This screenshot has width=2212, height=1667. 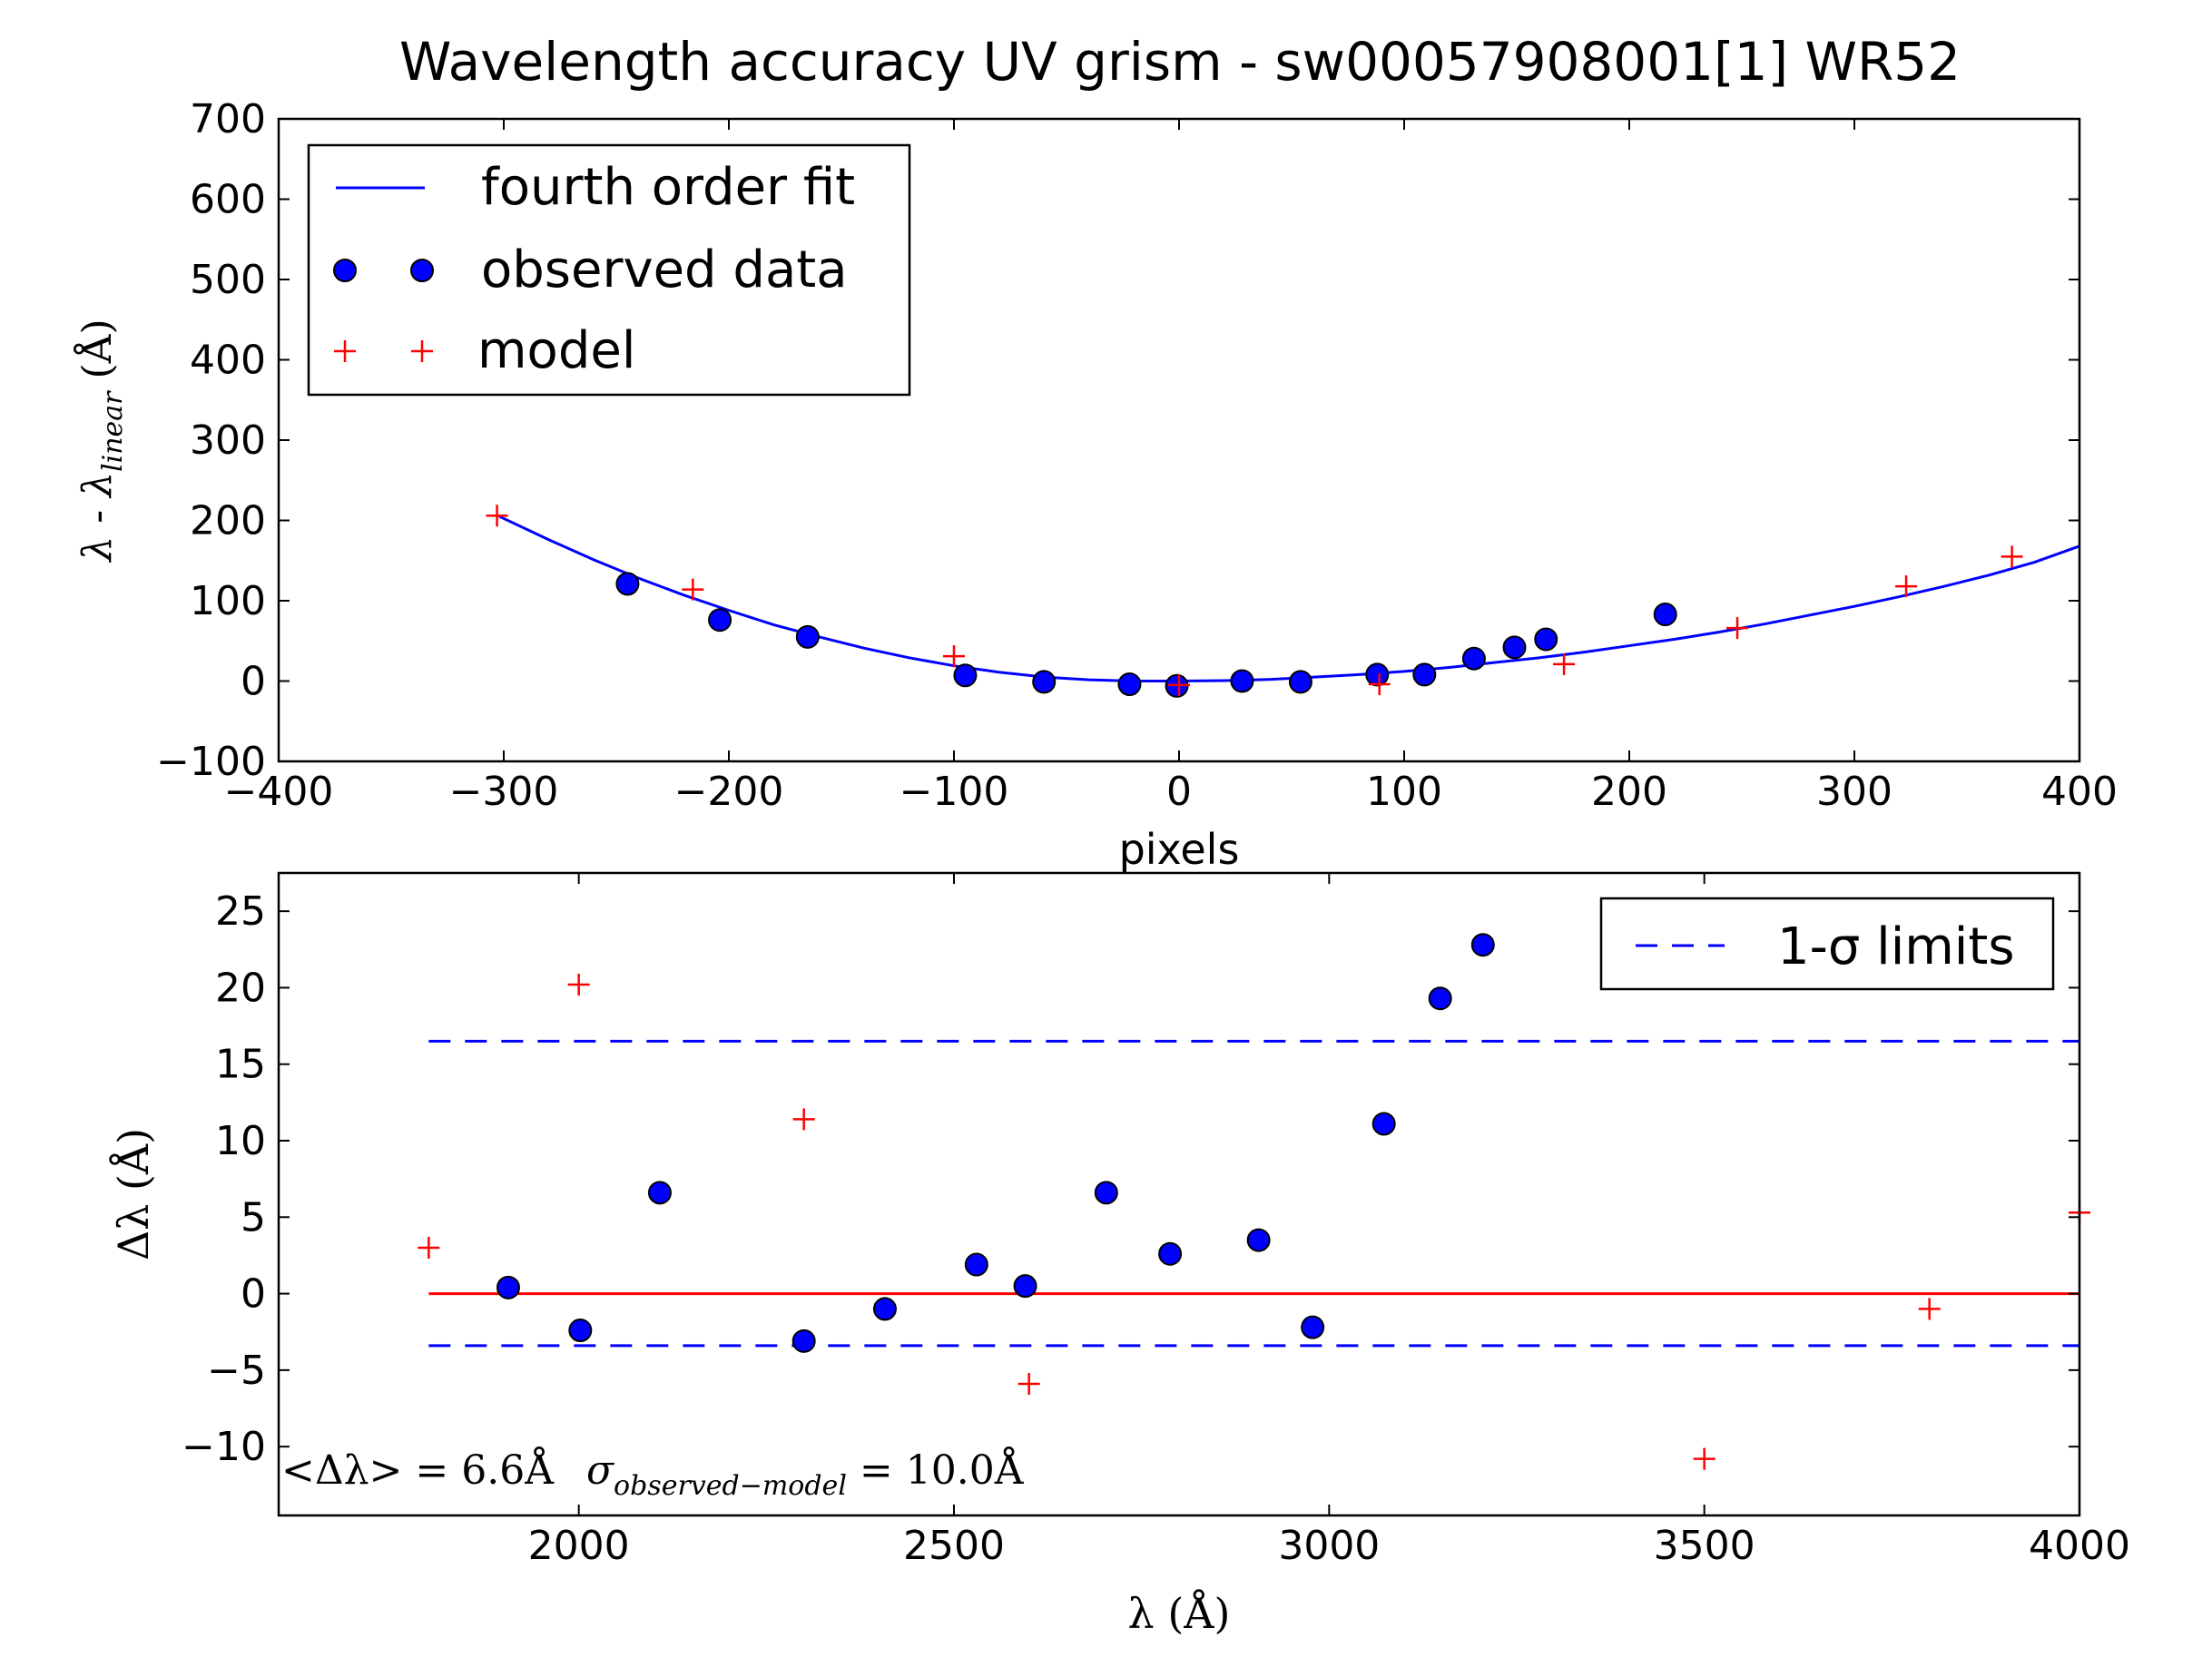 I want to click on top-y-axis-label-subscript: linear, so click(x=113, y=431).